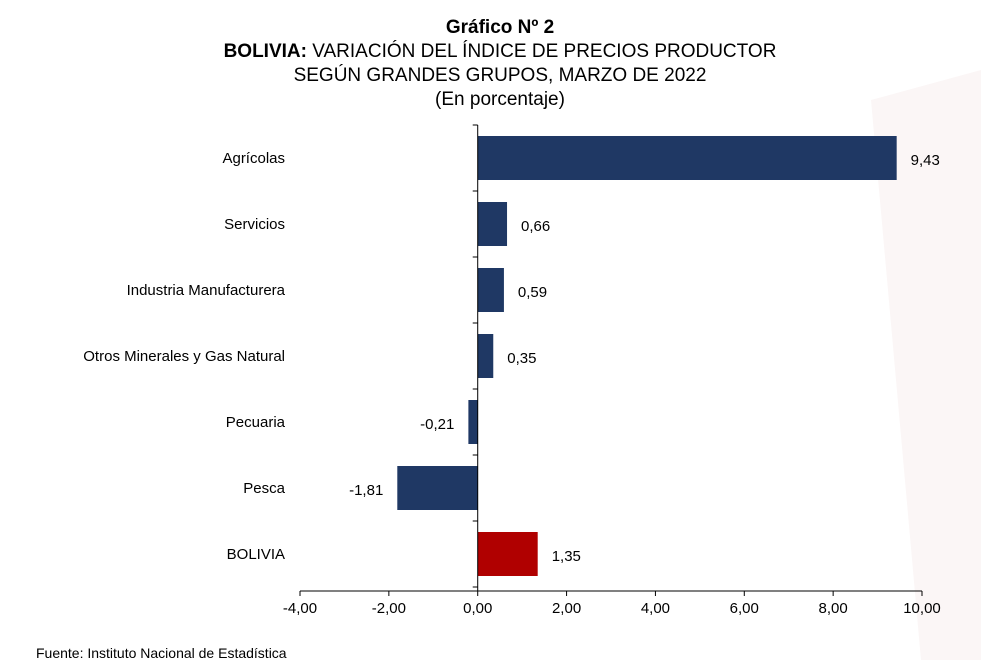 Image resolution: width=981 pixels, height=672 pixels. I want to click on category-label: Agrícolas, so click(253, 158).